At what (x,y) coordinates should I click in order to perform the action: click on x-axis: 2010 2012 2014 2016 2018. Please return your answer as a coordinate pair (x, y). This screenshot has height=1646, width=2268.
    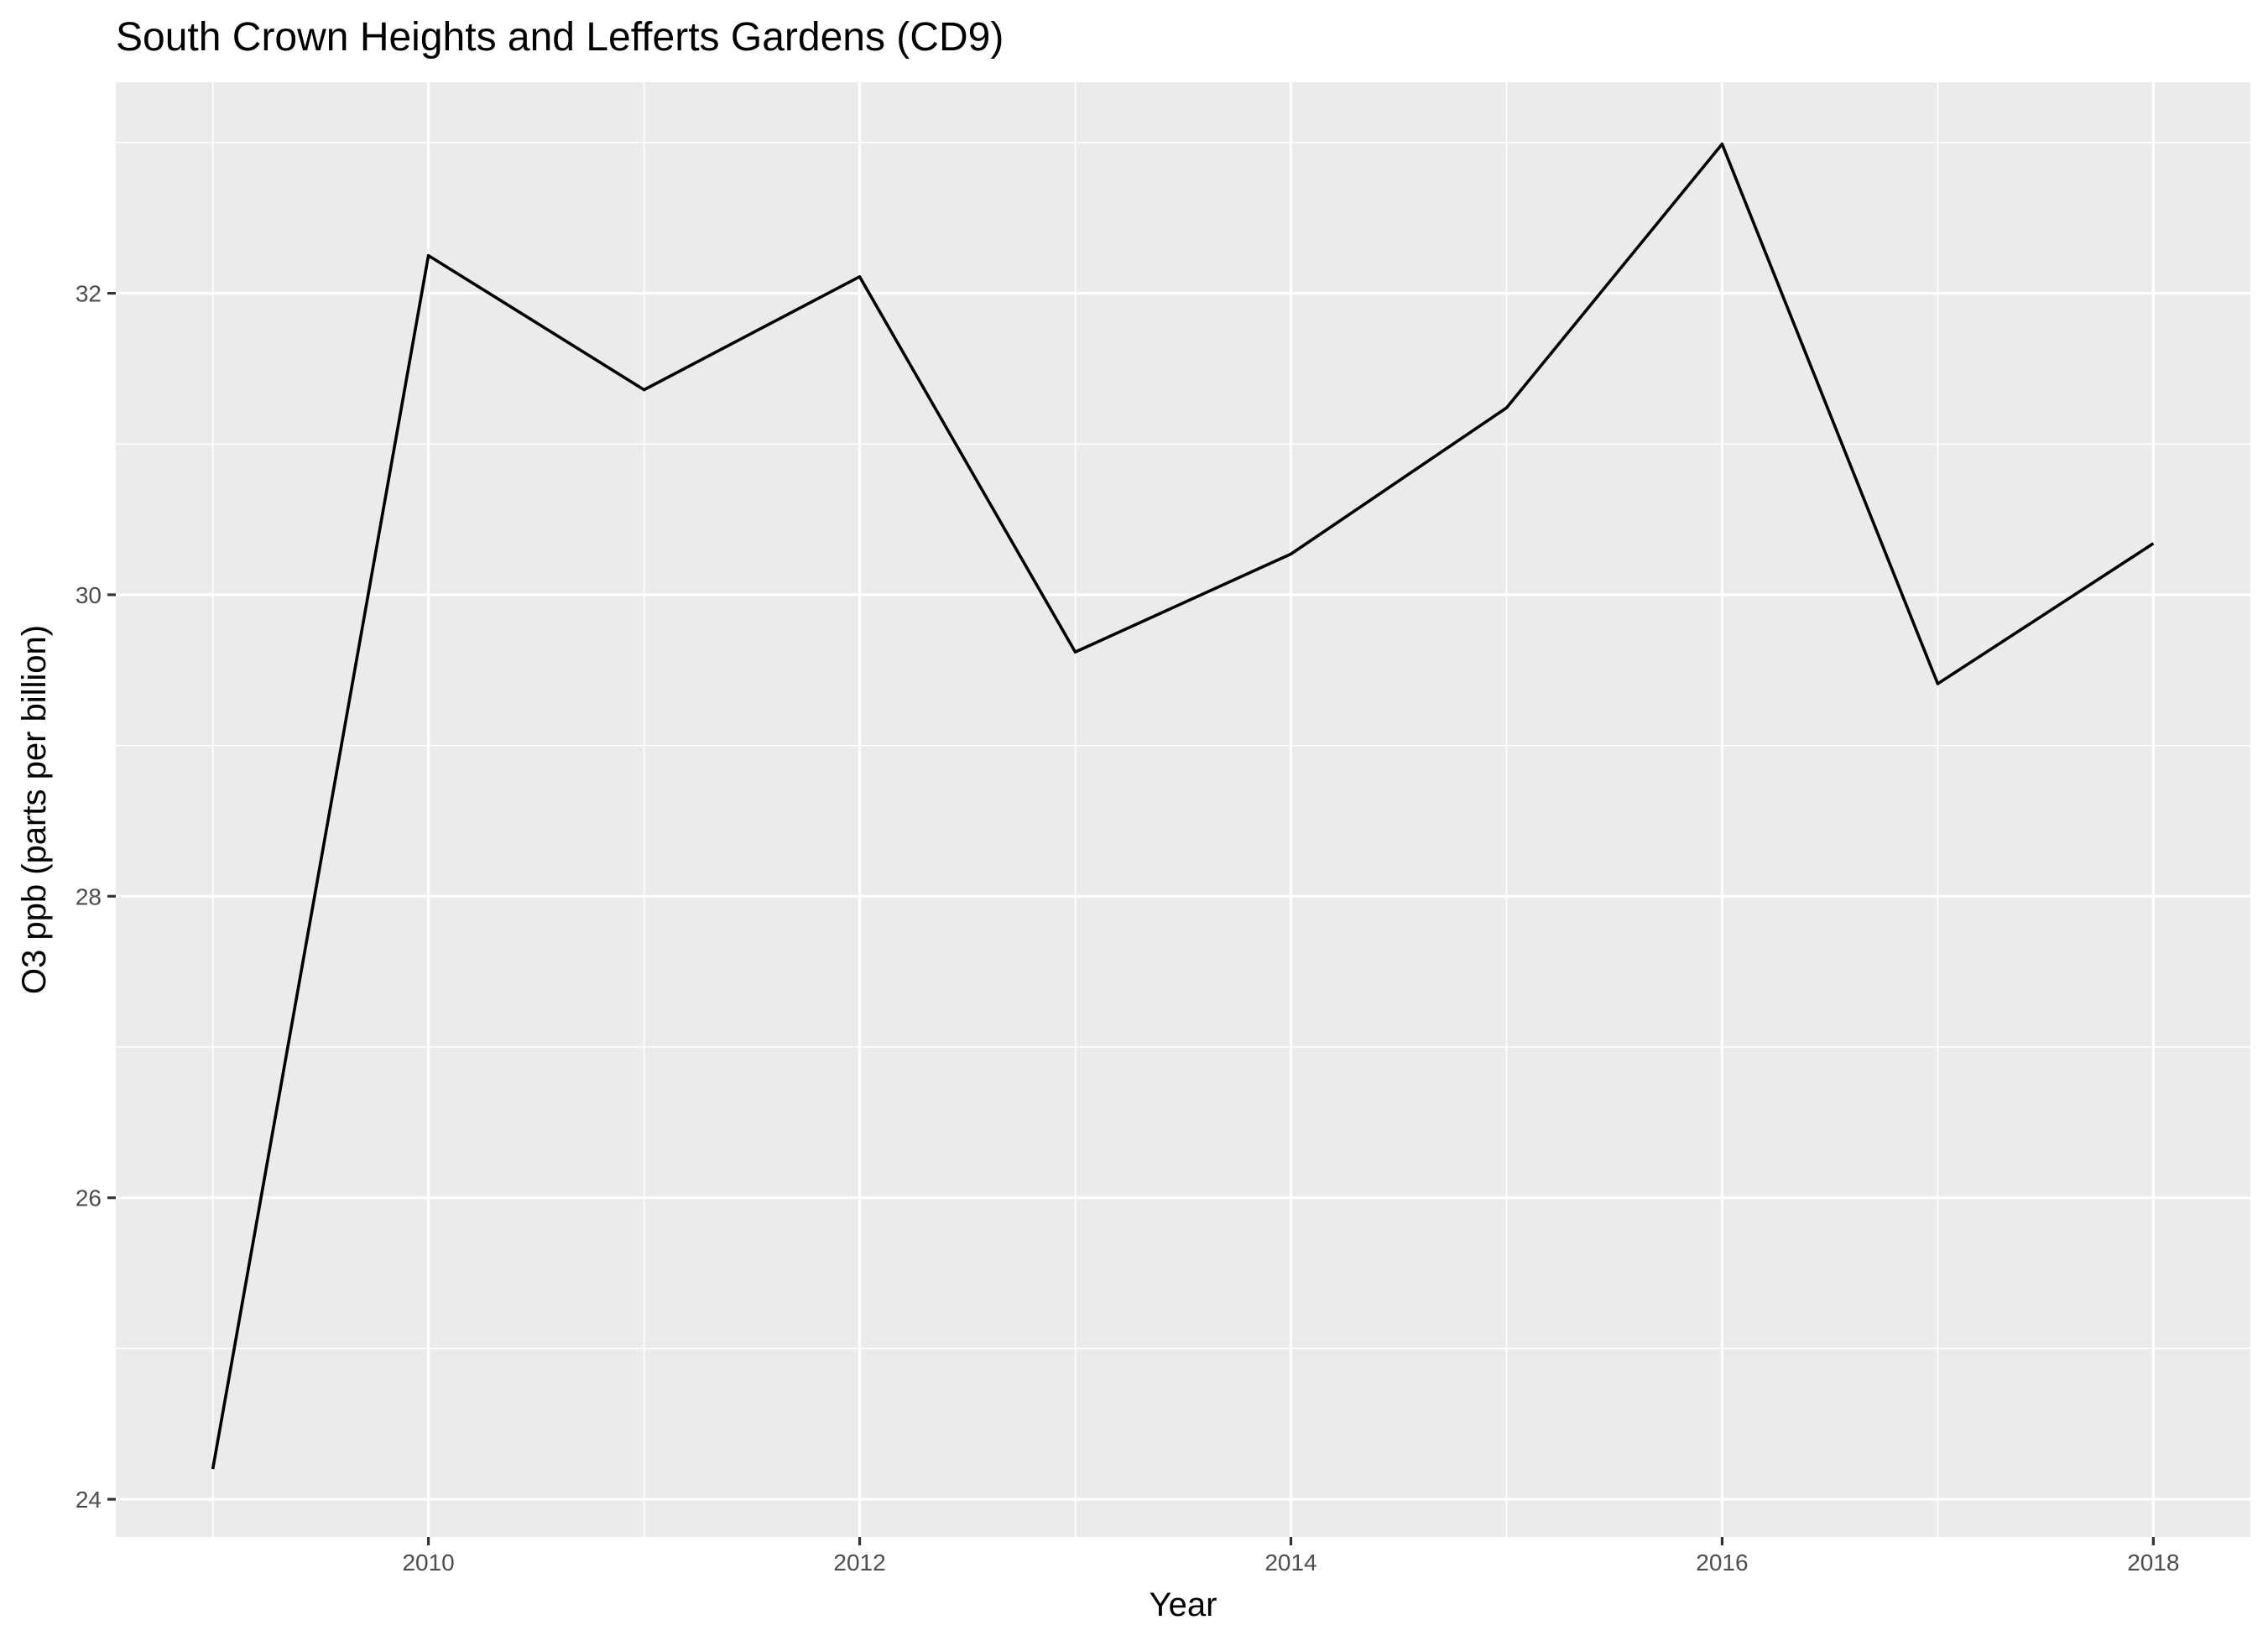
    Looking at the image, I should click on (1291, 1557).